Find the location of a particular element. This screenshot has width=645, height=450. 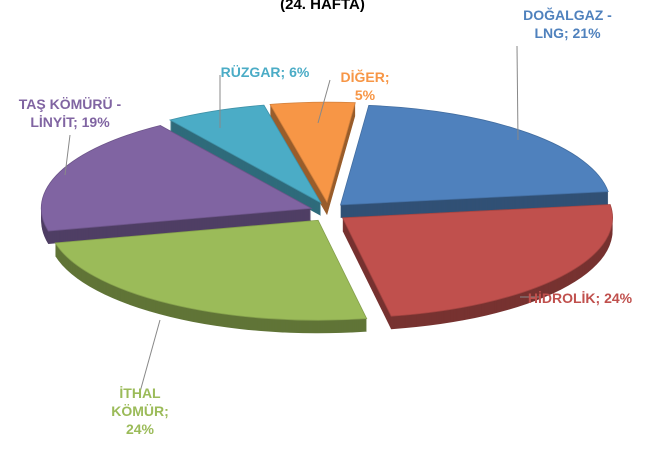

data-label: TAŞ KÖMÜRÜ - LİNYİT; 19% is located at coordinates (70, 113).